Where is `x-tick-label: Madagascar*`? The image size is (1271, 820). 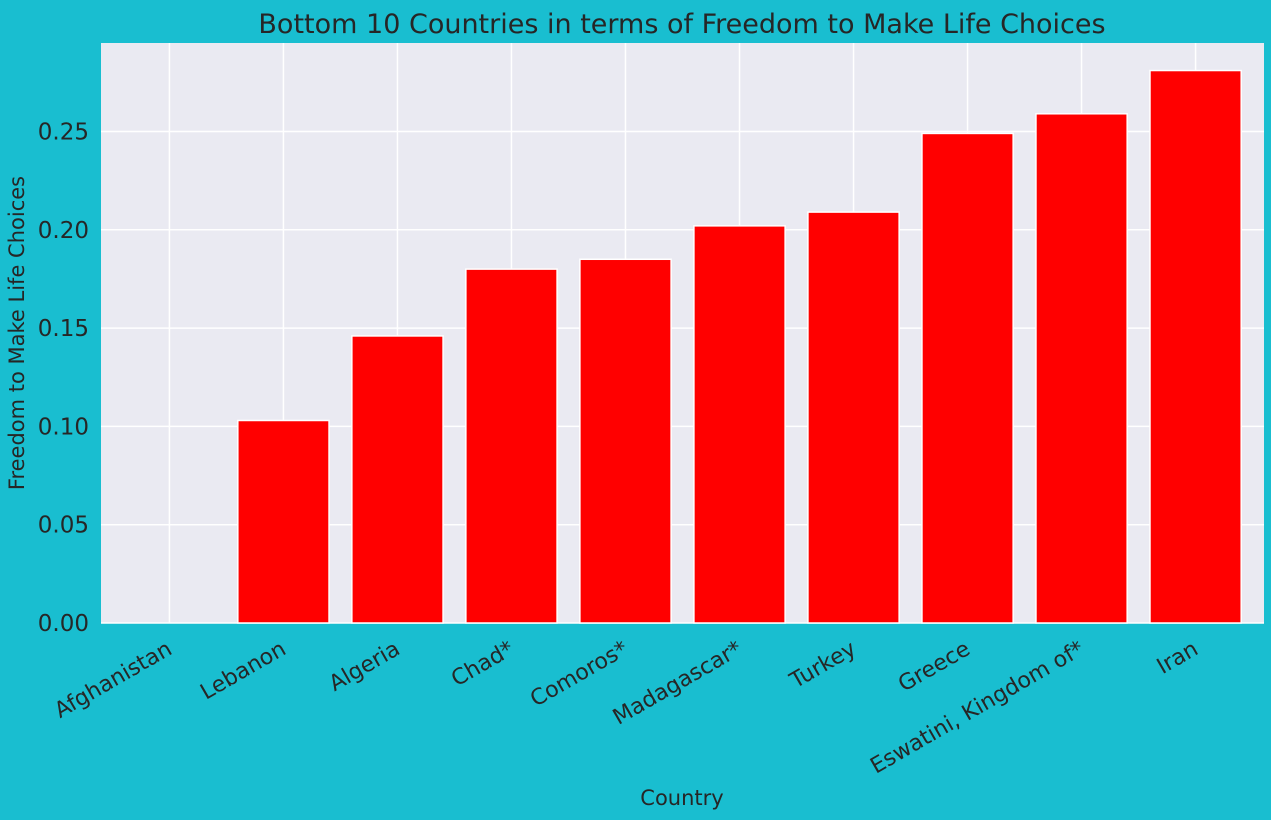 x-tick-label: Madagascar* is located at coordinates (678, 684).